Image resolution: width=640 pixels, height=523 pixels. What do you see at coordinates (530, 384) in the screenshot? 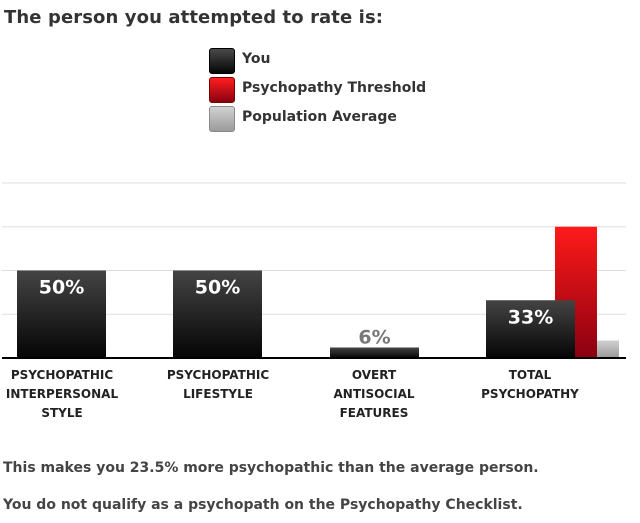
I see `category-label: TOTAL PSYCHOPATHY` at bounding box center [530, 384].